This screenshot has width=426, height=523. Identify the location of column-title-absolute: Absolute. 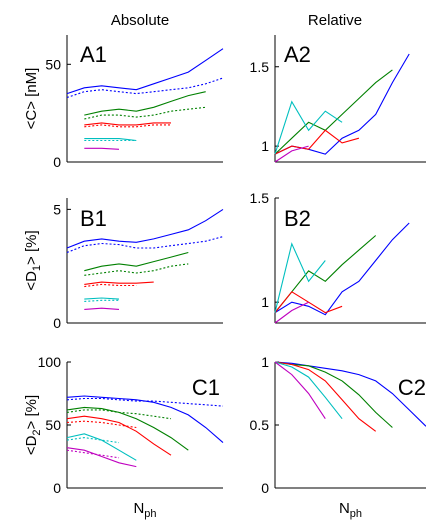
(140, 20).